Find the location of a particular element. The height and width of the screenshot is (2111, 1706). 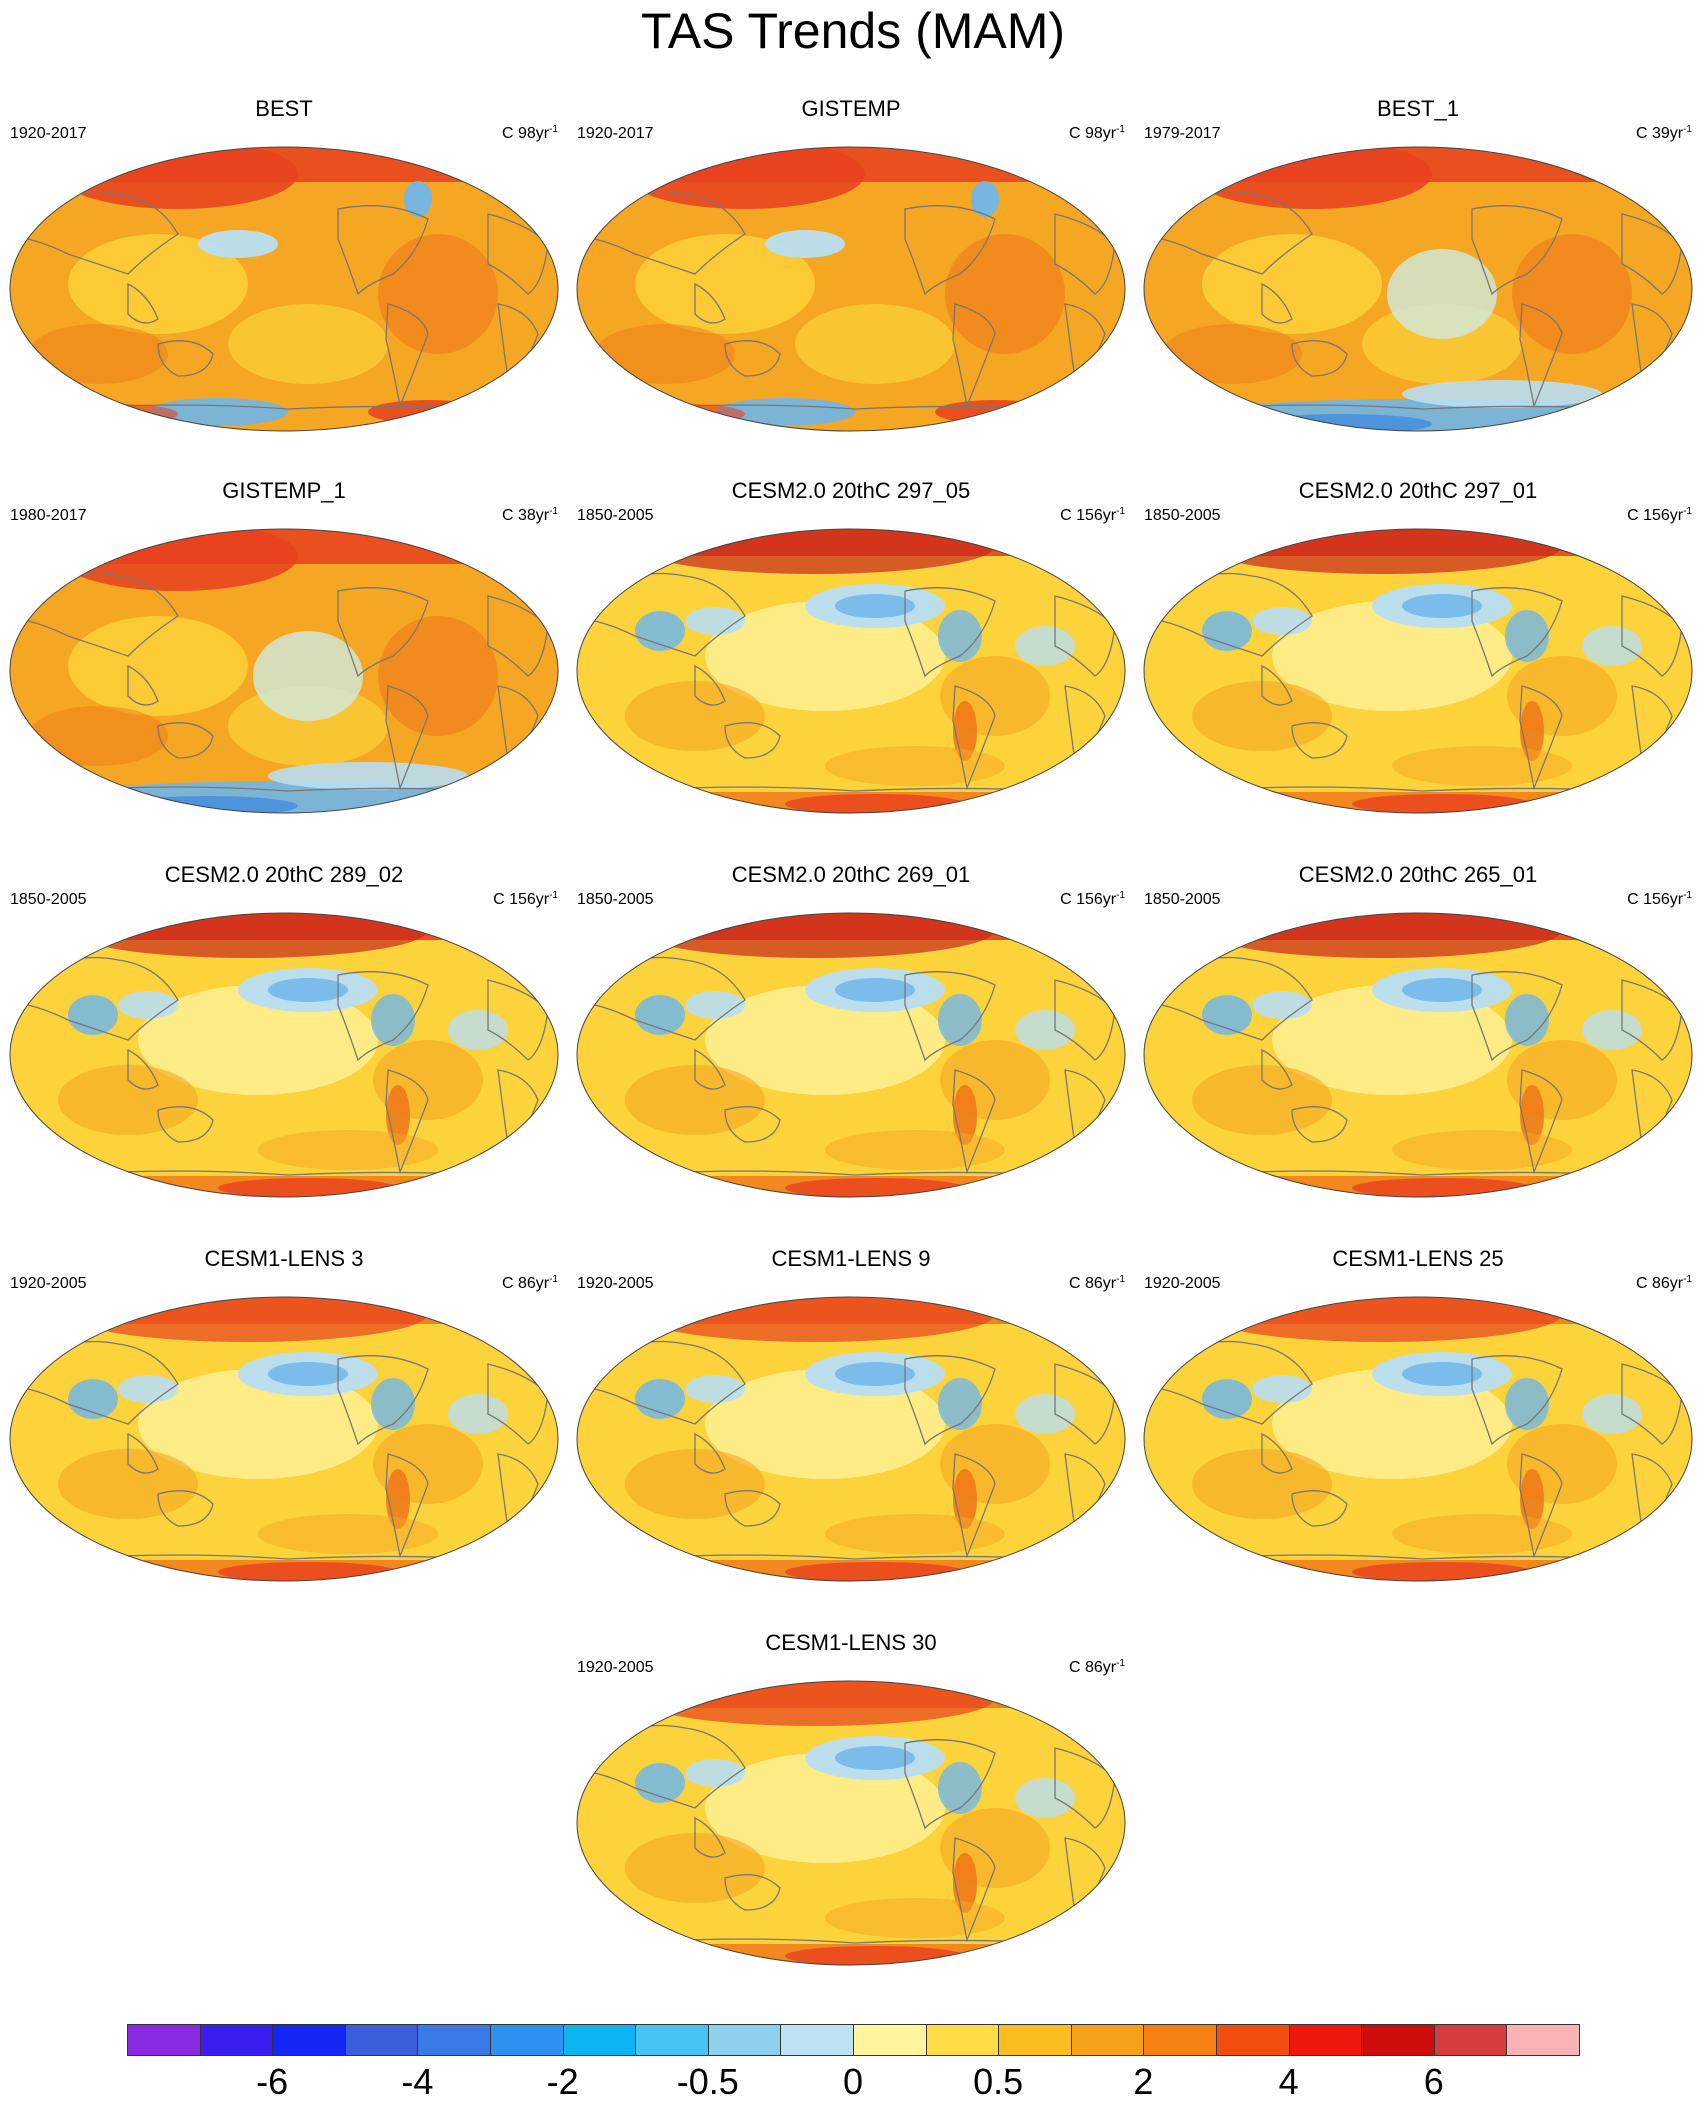

map-panel: BEST_1 1979-2017 C 39yr-1 is located at coordinates (1418, 266).